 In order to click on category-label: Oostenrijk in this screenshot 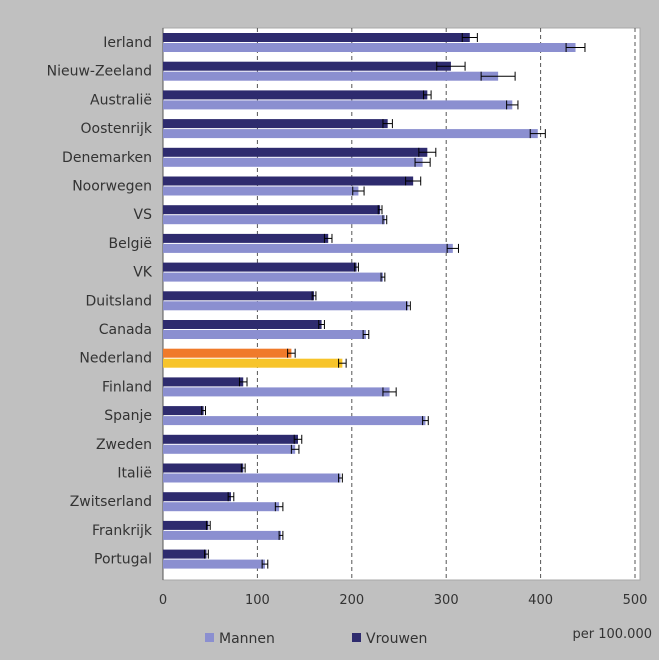, I will do `click(117, 129)`.